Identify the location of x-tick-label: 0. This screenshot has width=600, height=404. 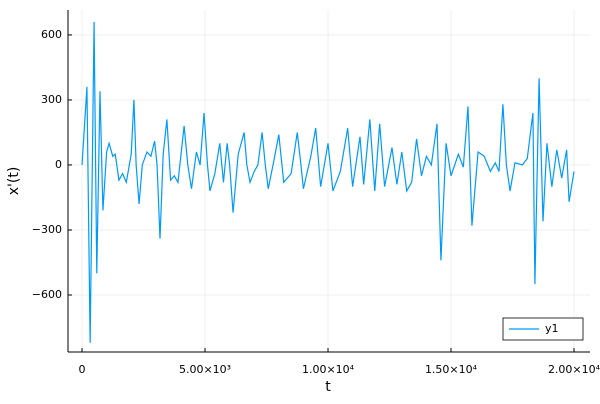
(82, 369).